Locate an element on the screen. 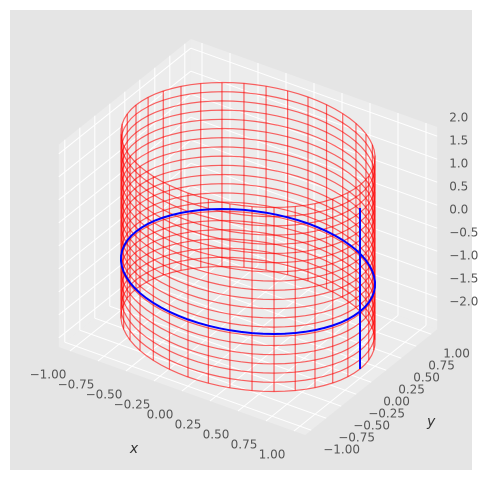  y-tick-label: −0.75 is located at coordinates (356, 438).